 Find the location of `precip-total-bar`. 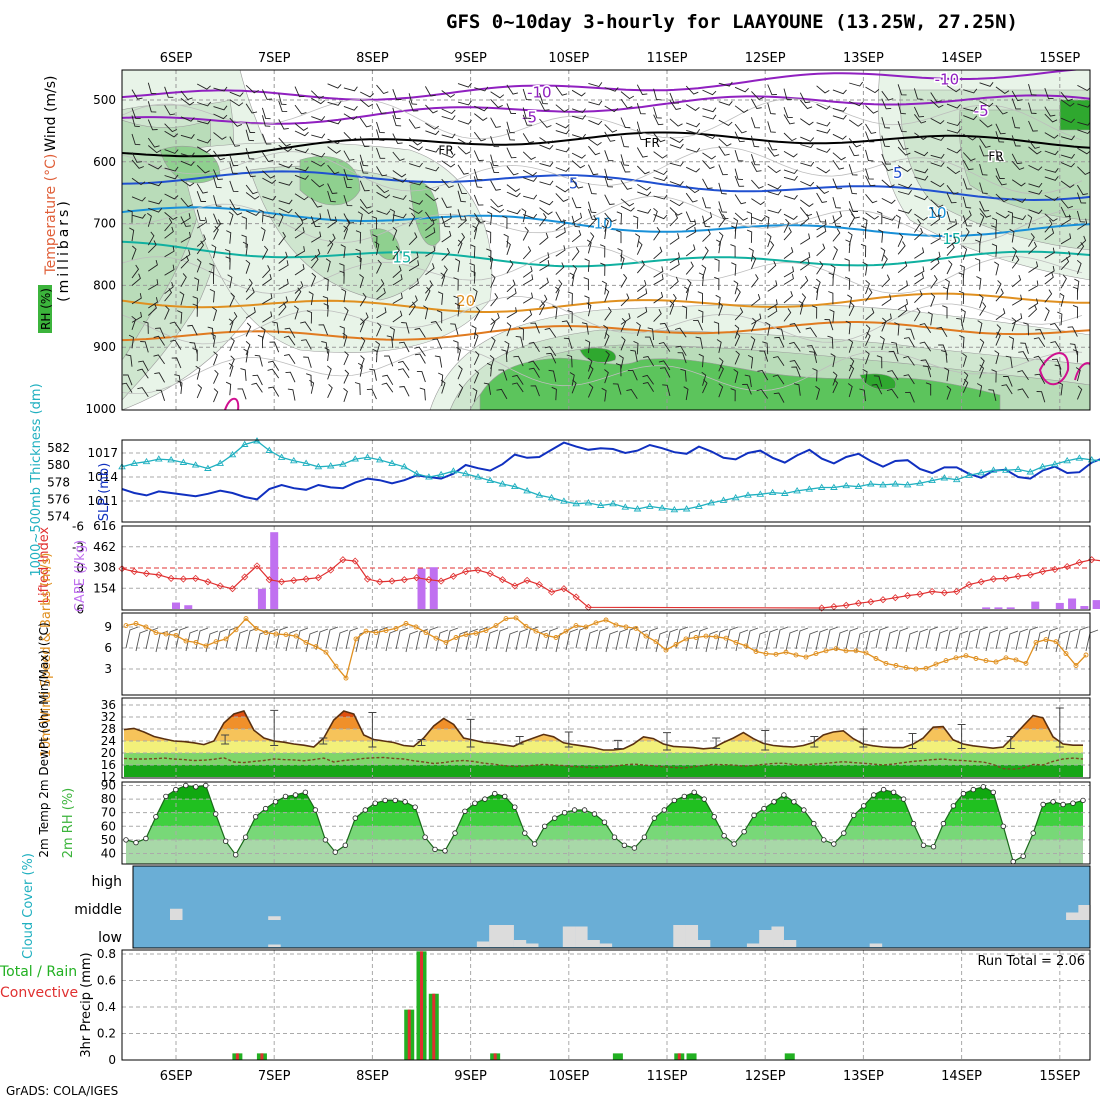

precip-total-bar is located at coordinates (691, 1056).